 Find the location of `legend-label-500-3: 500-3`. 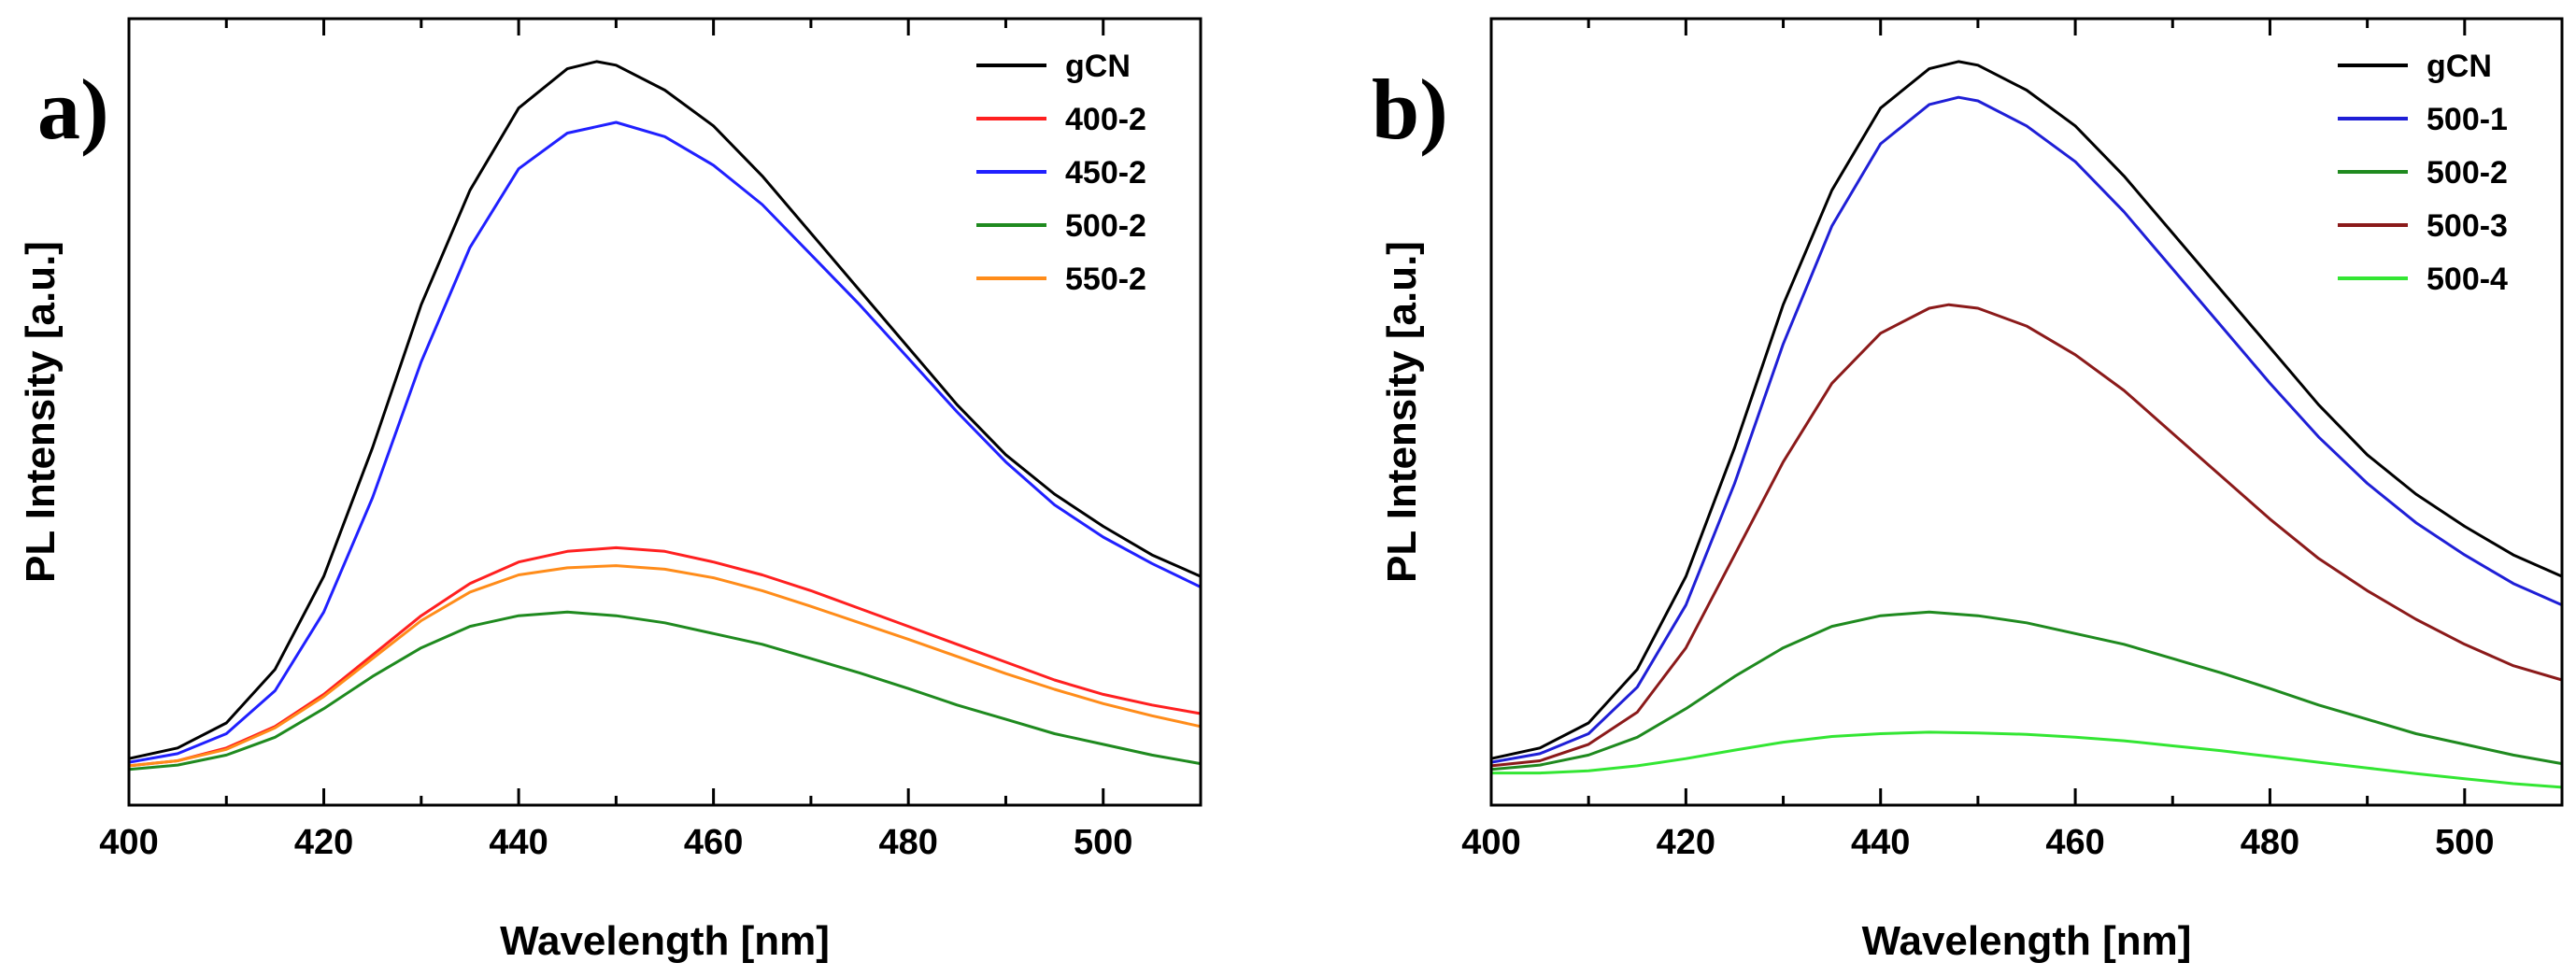

legend-label-500-3: 500-3 is located at coordinates (2468, 226).